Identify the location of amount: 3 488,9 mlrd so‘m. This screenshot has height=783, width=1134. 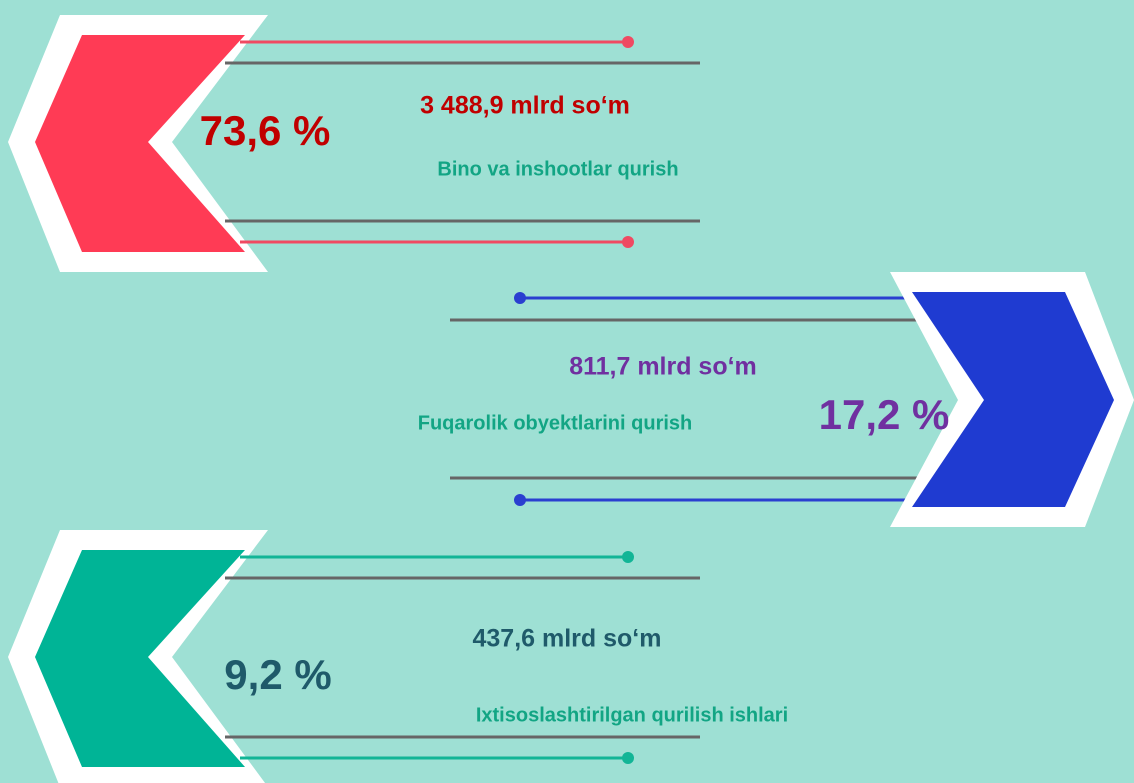
(525, 106).